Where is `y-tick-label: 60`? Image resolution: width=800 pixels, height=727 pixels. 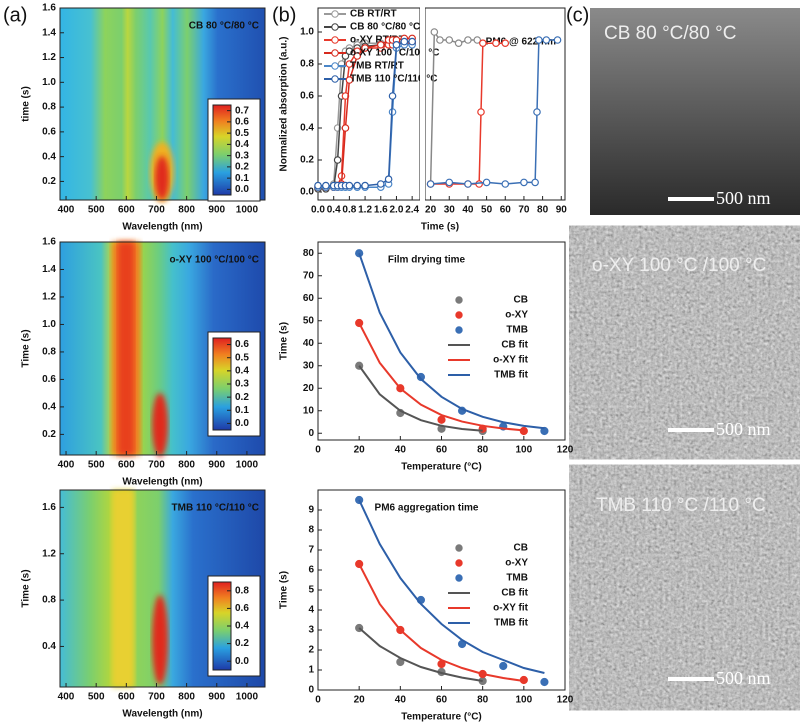 y-tick-label: 60 is located at coordinates (309, 298).